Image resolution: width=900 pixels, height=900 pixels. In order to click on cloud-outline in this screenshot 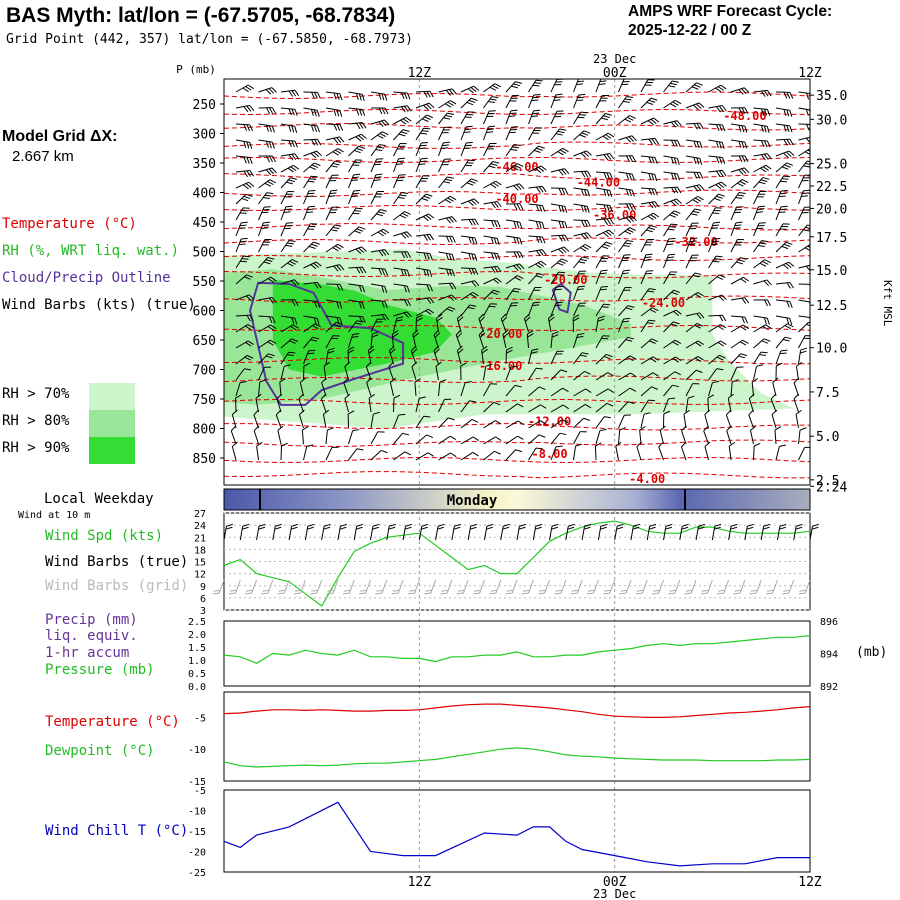, I will do `click(327, 343)`.